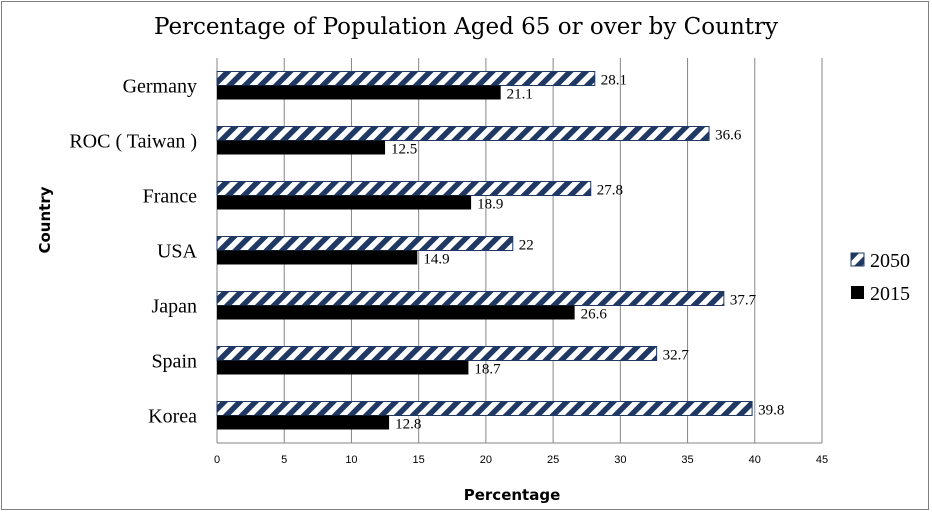 Image resolution: width=932 pixels, height=513 pixels. Describe the element at coordinates (408, 425) in the screenshot. I see `data-label: 12.8` at that location.